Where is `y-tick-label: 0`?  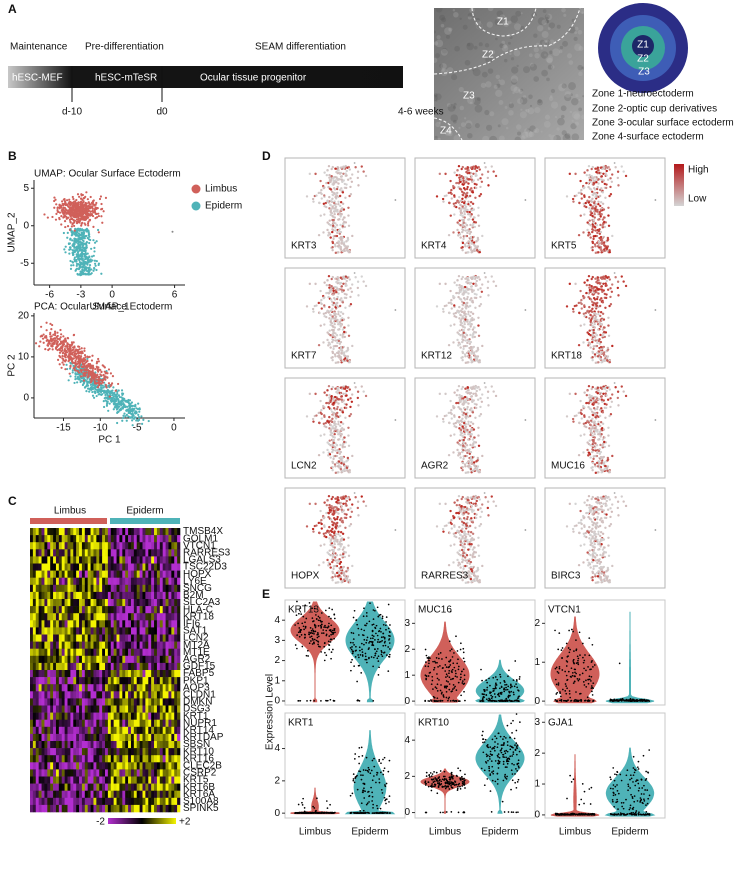
y-tick-label: 0 is located at coordinates (26, 398).